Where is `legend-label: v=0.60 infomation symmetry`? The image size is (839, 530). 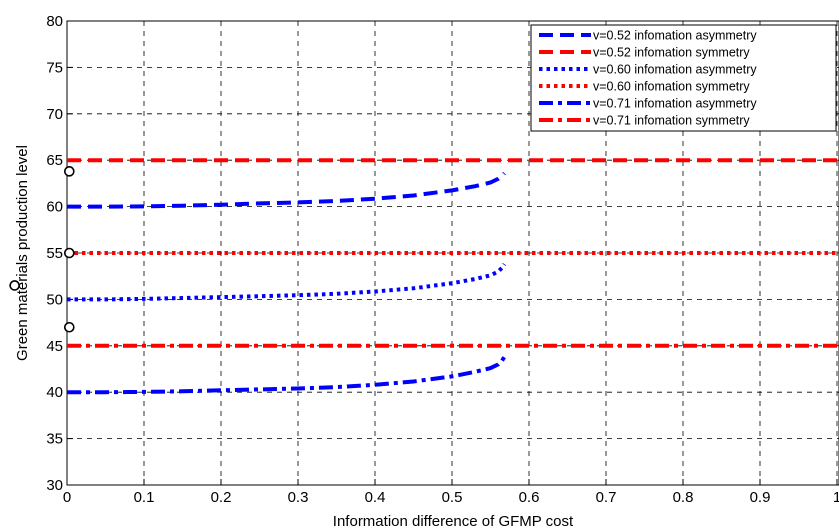 legend-label: v=0.60 infomation symmetry is located at coordinates (671, 87).